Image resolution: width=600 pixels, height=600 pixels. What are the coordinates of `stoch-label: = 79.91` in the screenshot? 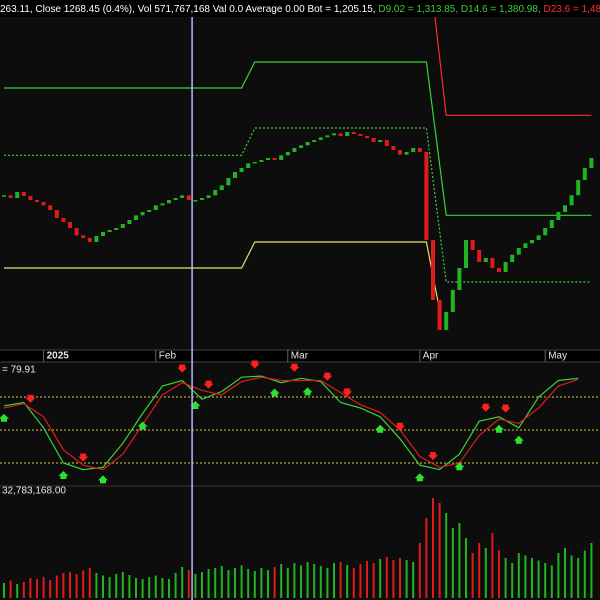 It's located at (19, 370).